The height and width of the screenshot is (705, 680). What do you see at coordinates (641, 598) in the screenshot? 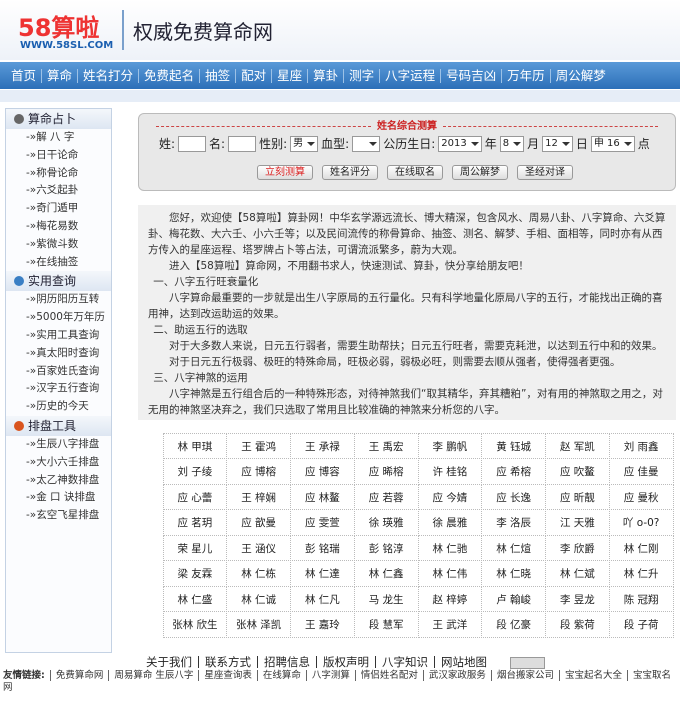
I see `name-link: 陈 冠翔` at bounding box center [641, 598].